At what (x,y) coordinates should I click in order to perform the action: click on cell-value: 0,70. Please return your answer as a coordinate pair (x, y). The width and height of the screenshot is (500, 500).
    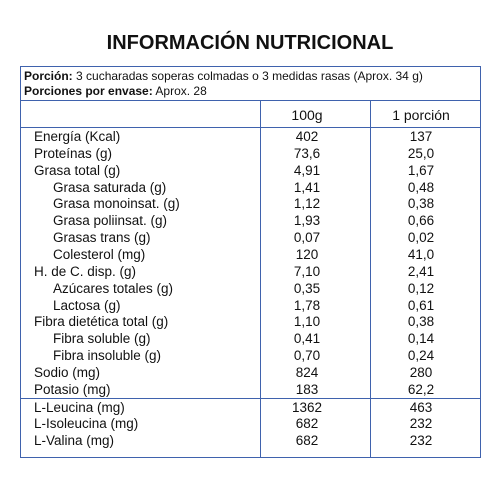
    Looking at the image, I should click on (307, 356).